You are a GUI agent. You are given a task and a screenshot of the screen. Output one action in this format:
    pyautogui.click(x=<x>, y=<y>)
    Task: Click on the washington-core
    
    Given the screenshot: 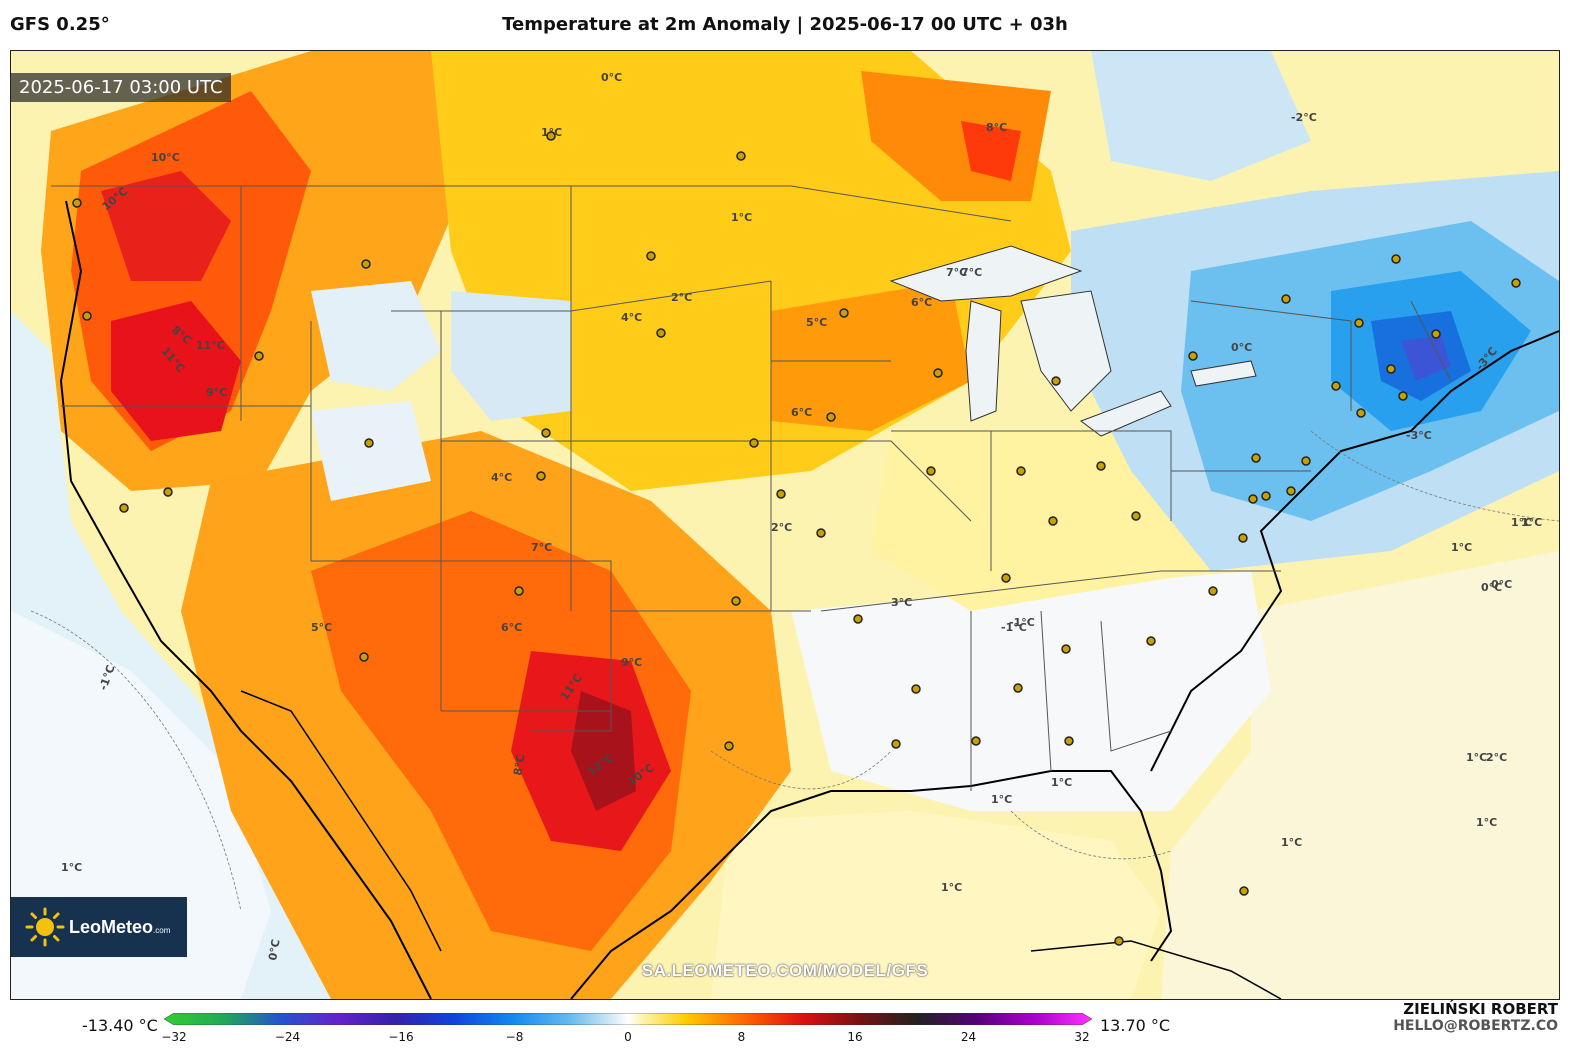 What is the action you would take?
    pyautogui.click(x=166, y=226)
    